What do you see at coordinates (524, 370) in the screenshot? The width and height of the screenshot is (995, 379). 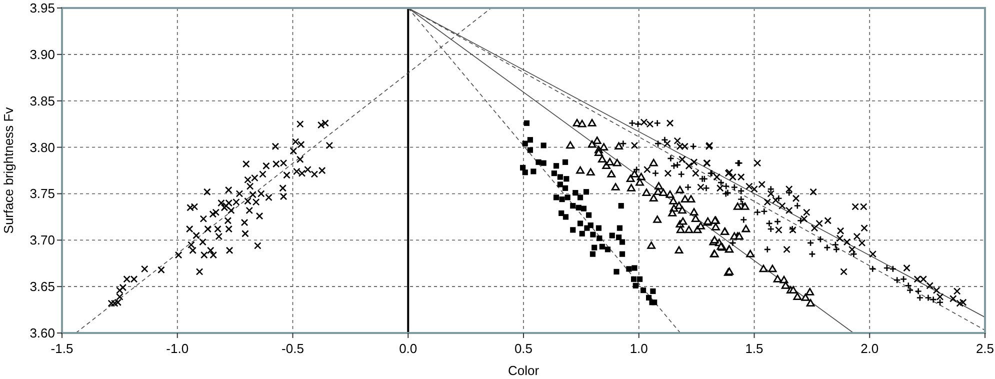 I see `x-axis-title: Color` at bounding box center [524, 370].